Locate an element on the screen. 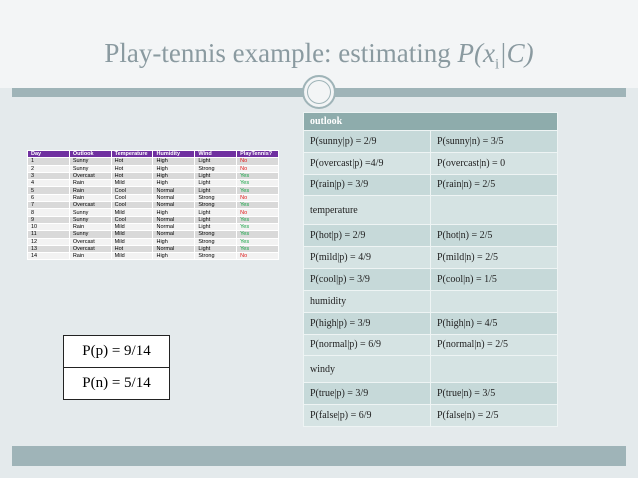 The image size is (638, 478). section-label: windy is located at coordinates (367, 369).